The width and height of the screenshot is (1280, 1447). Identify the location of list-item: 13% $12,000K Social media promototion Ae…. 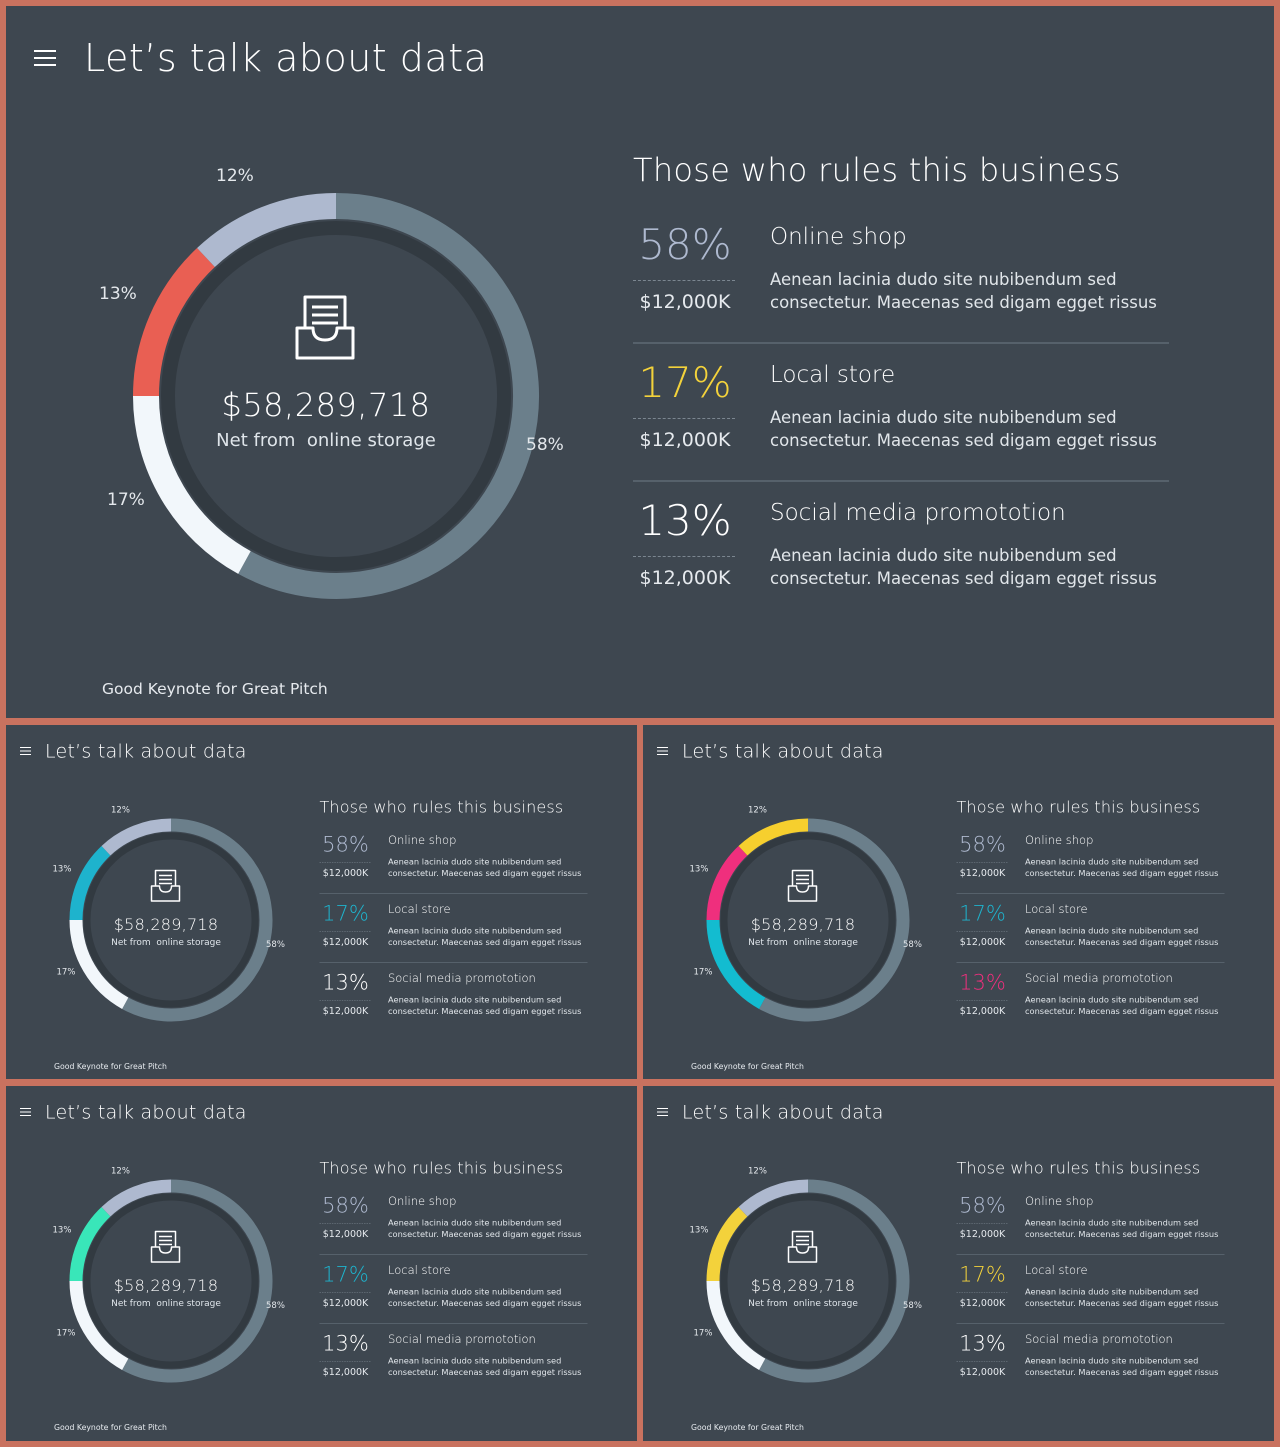
(1090, 1359).